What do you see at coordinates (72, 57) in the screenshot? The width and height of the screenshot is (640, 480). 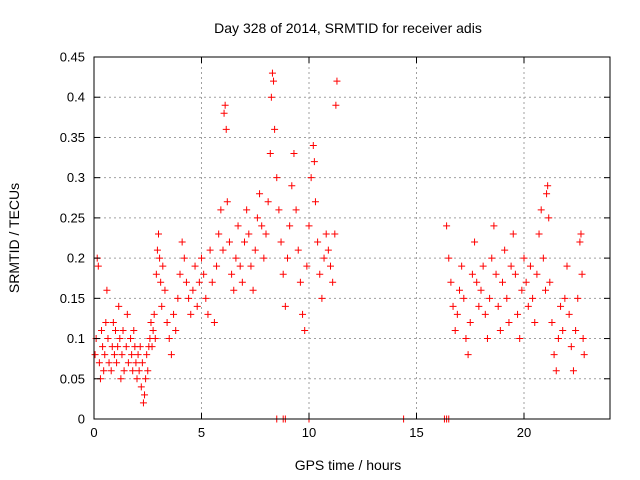 I see `y-tick-label: 0.45` at bounding box center [72, 57].